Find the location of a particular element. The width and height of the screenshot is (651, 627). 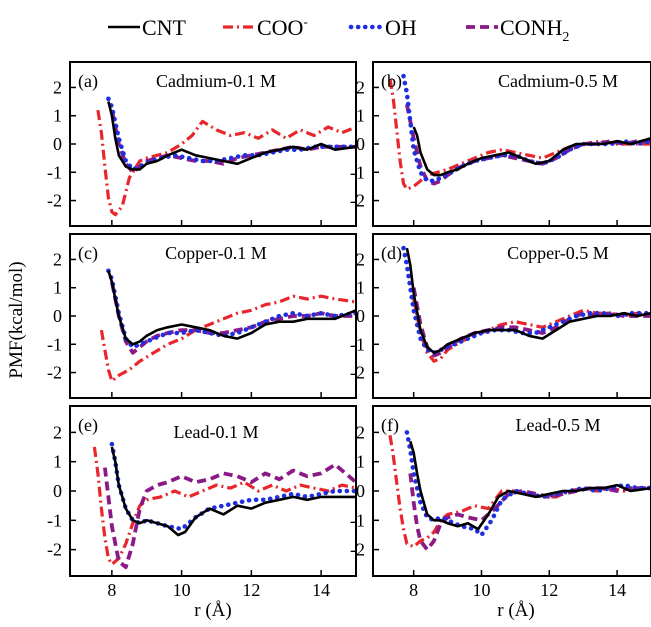

panel-title: Lead-0.1 M is located at coordinates (216, 432).